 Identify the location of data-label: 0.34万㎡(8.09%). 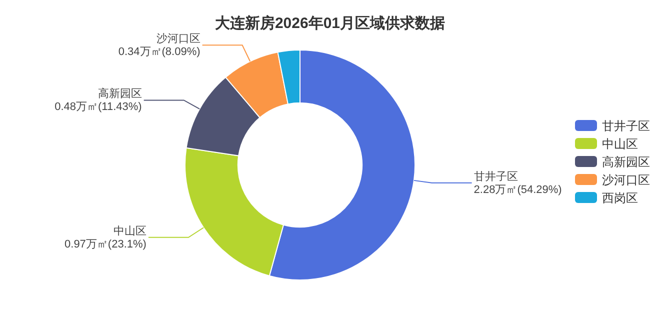
(159, 52).